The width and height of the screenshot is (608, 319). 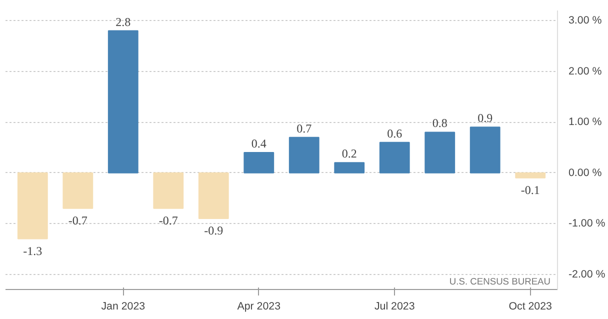 What do you see at coordinates (304, 128) in the screenshot?
I see `data-label: 0.7` at bounding box center [304, 128].